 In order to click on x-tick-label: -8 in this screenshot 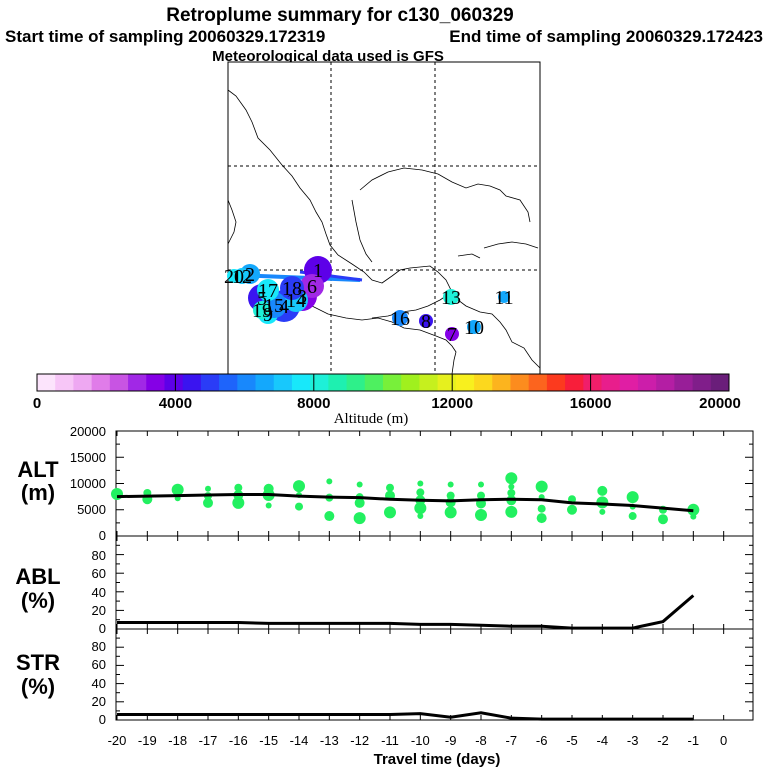, I will do `click(481, 740)`.